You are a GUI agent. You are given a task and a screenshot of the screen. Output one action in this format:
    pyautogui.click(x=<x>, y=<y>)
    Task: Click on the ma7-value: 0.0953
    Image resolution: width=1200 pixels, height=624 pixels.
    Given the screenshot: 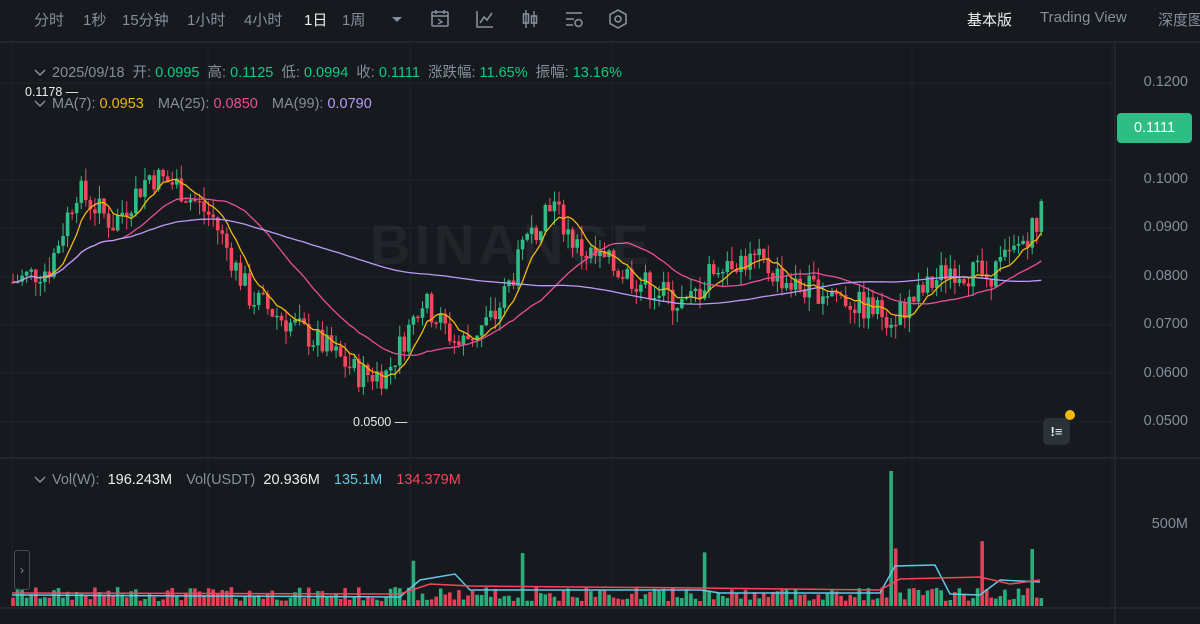 What is the action you would take?
    pyautogui.click(x=121, y=104)
    